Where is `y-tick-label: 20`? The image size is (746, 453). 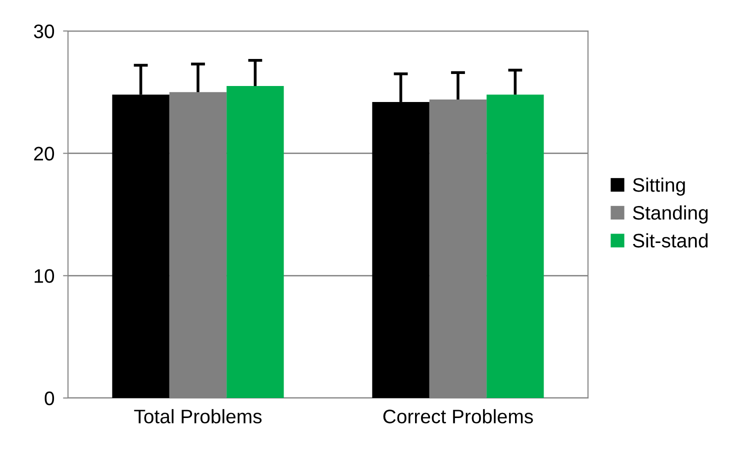 y-tick-label: 20 is located at coordinates (44, 153).